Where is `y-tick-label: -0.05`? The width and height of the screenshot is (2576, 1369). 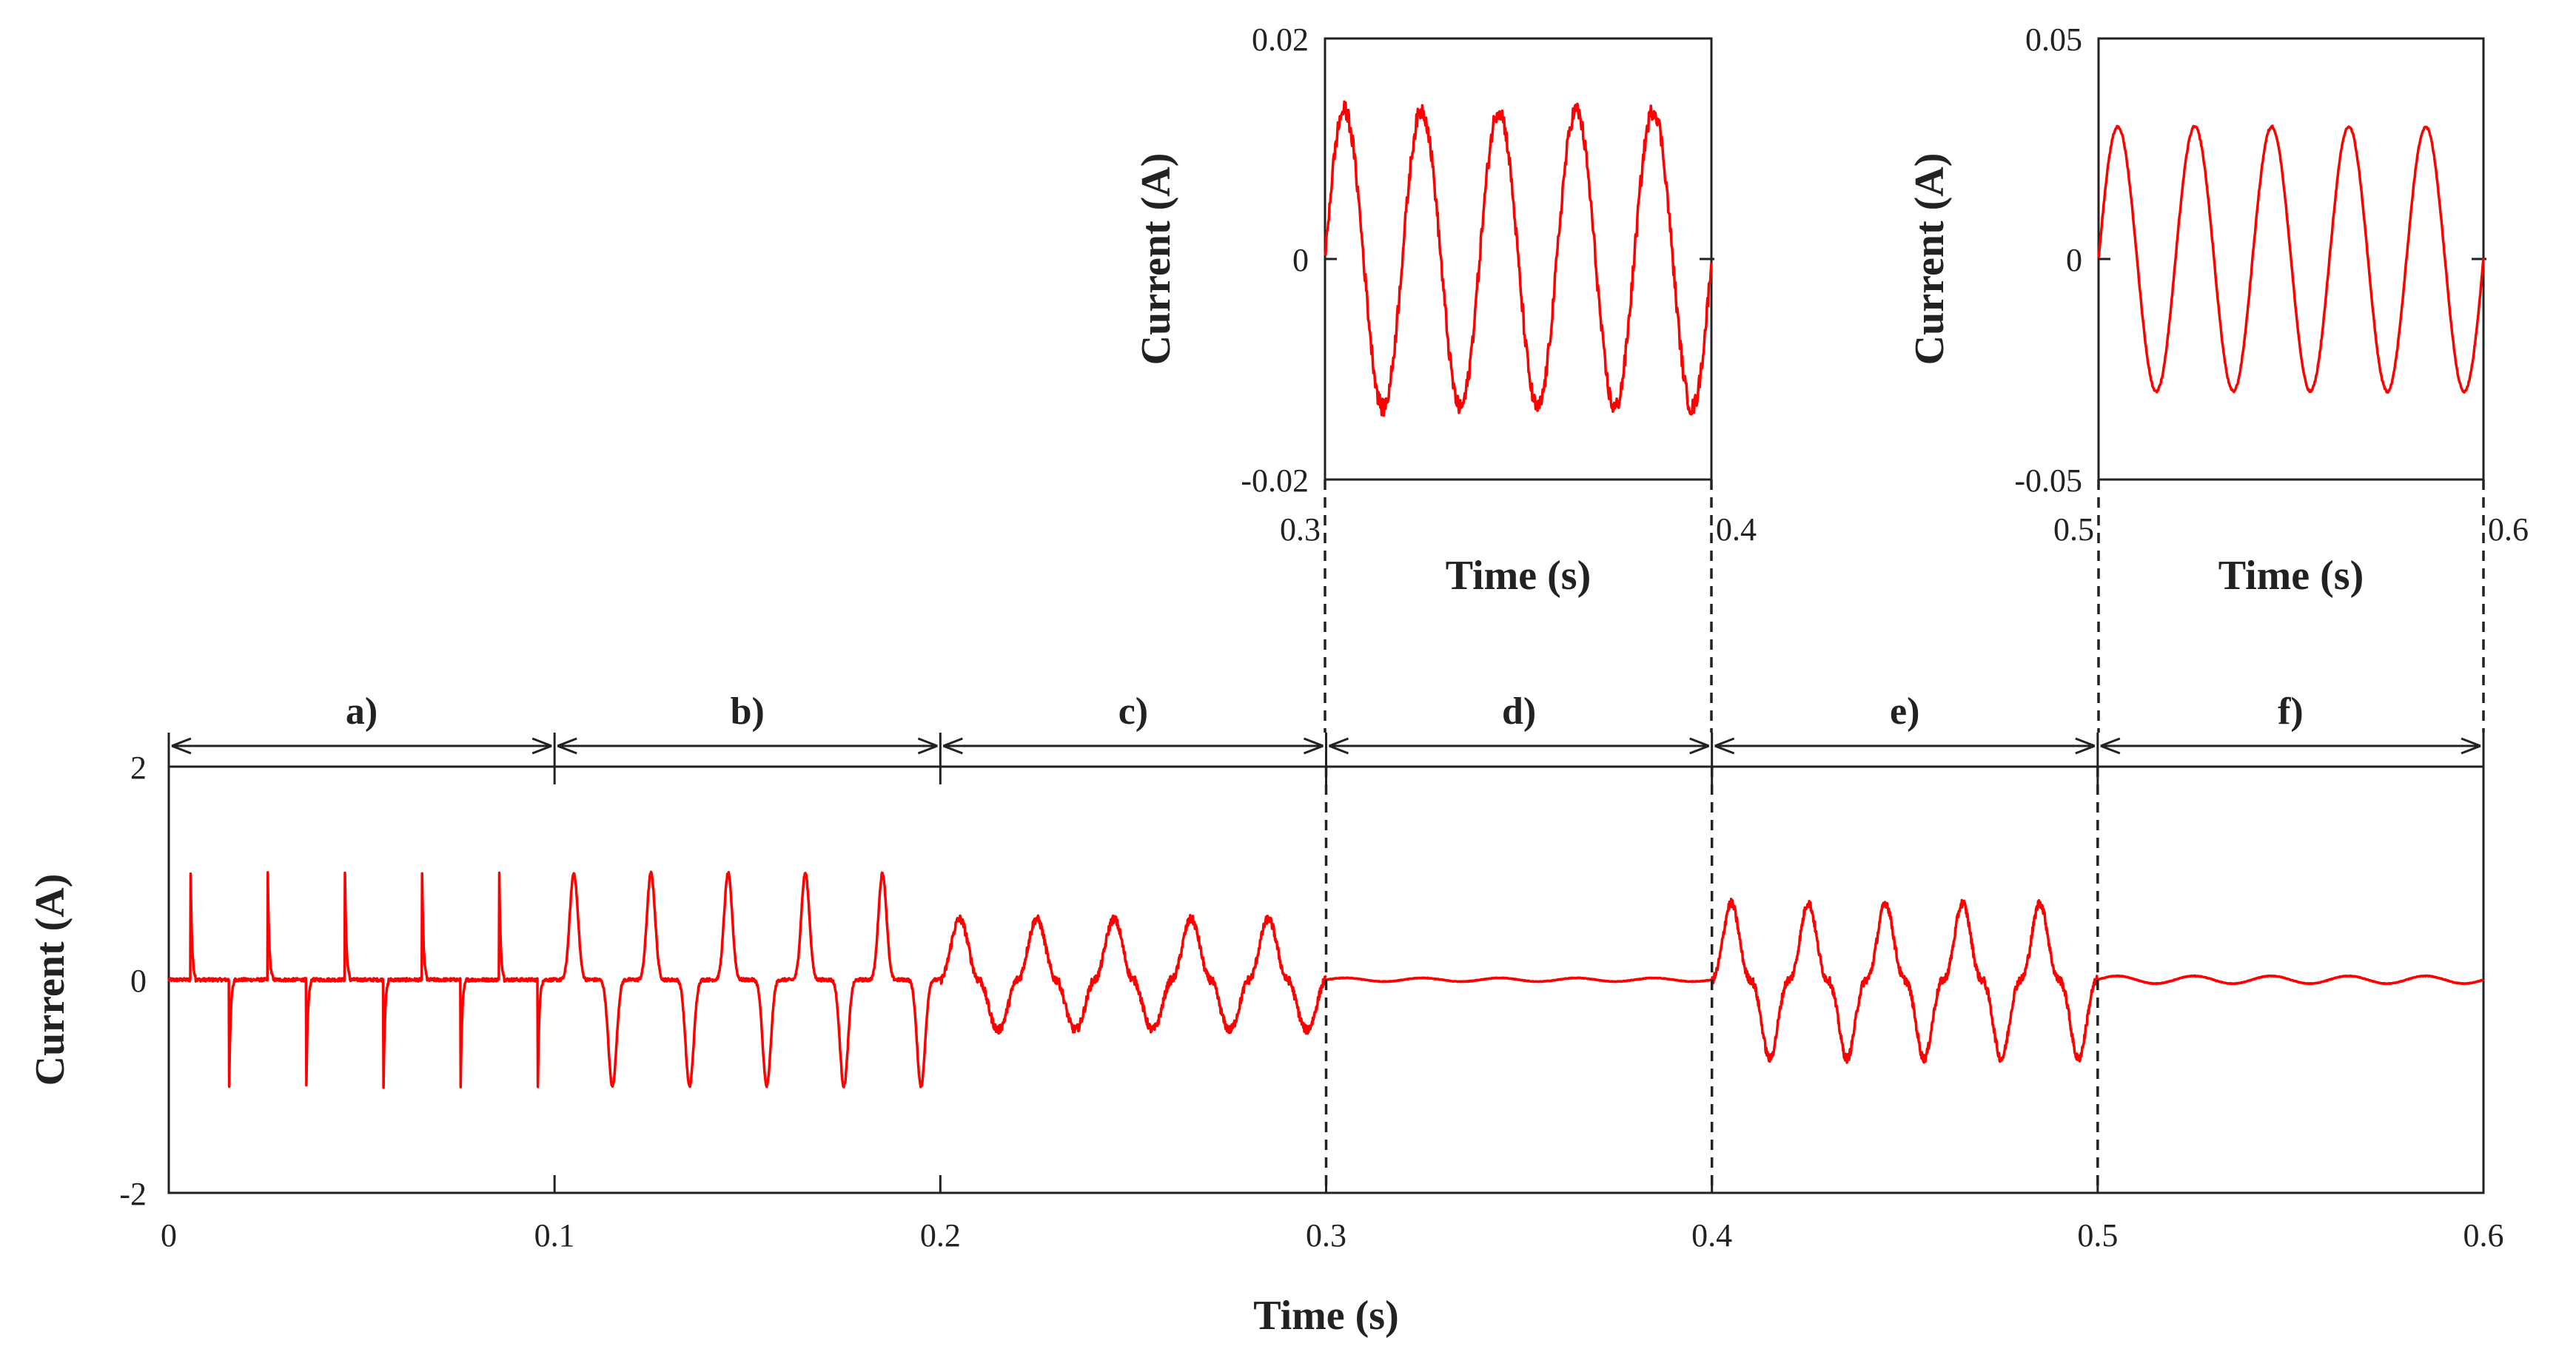 y-tick-label: -0.05 is located at coordinates (2048, 480).